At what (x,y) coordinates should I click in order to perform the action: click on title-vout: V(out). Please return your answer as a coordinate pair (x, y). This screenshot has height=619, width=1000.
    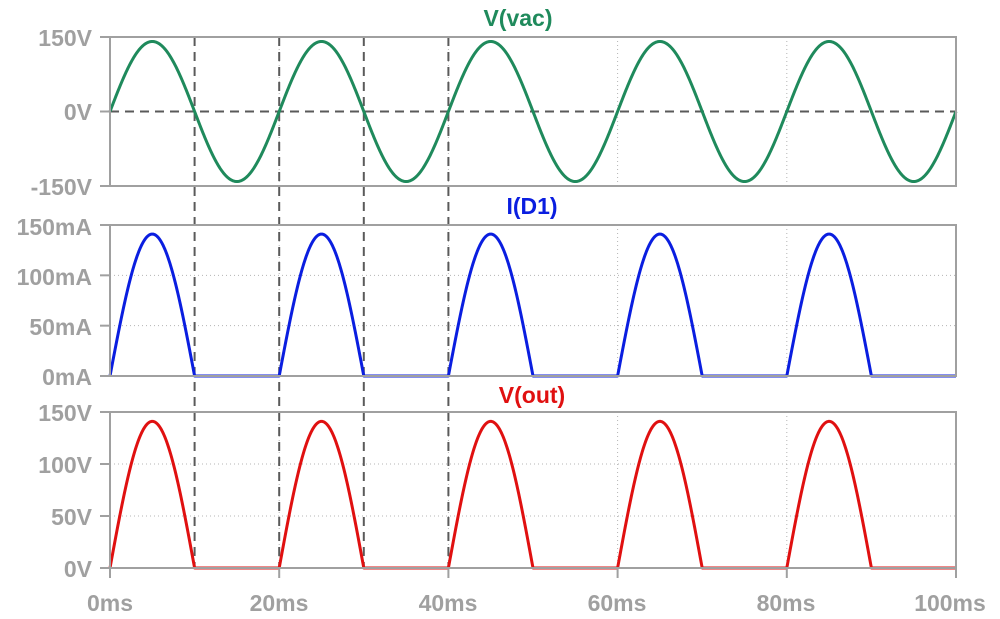
    Looking at the image, I should click on (532, 395).